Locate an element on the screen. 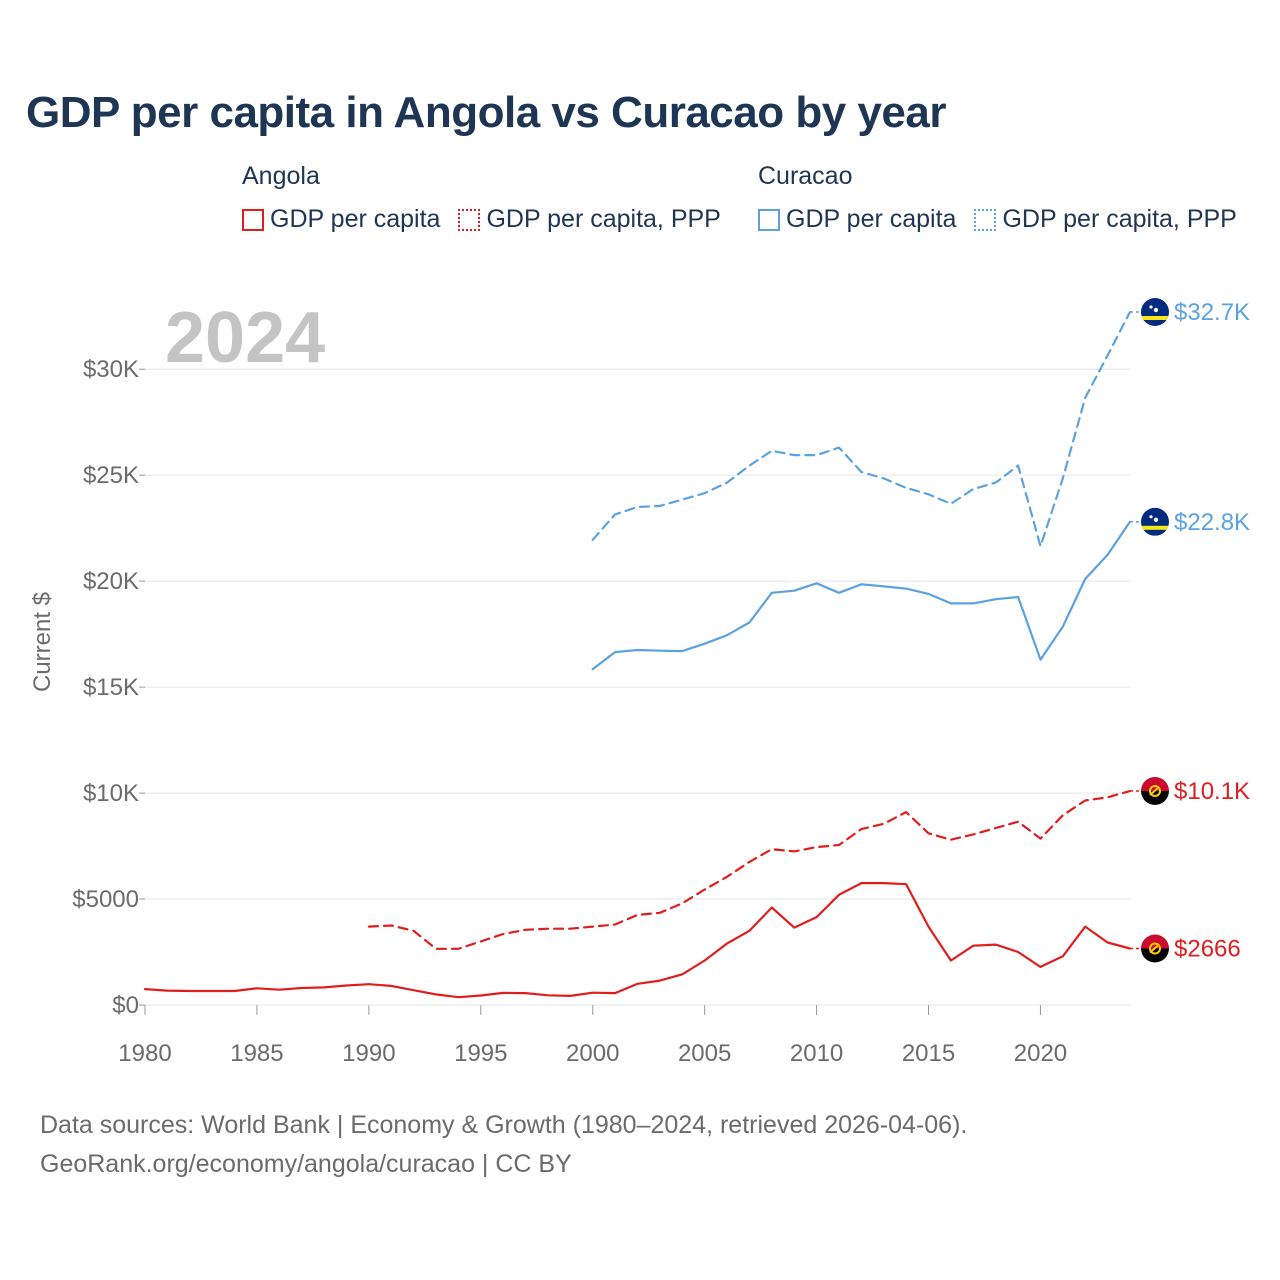 Image resolution: width=1280 pixels, height=1280 pixels. end-markers: $2666 $10.1K $22.8K $32.7K is located at coordinates (1190, 630).